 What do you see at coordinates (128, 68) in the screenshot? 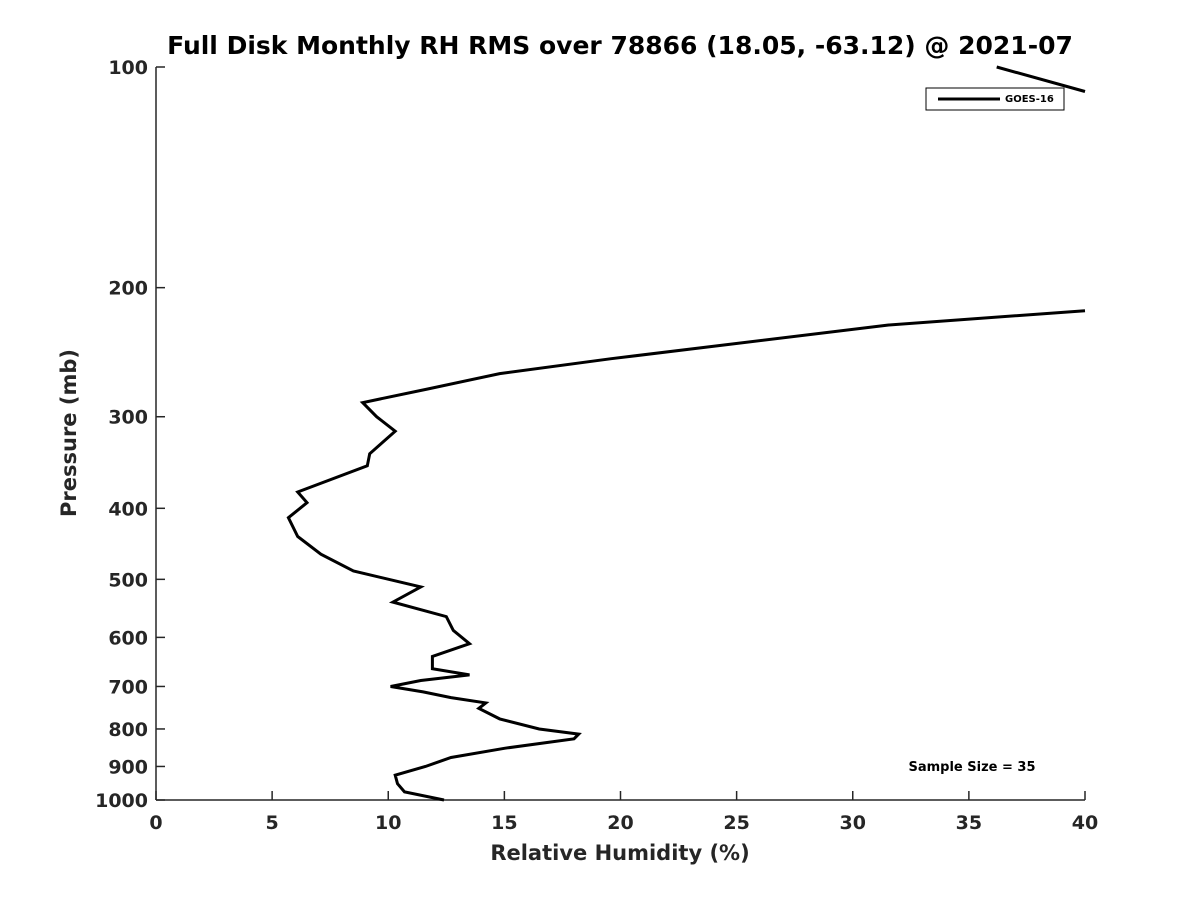
I see `y-tick-label: 100` at bounding box center [128, 68].